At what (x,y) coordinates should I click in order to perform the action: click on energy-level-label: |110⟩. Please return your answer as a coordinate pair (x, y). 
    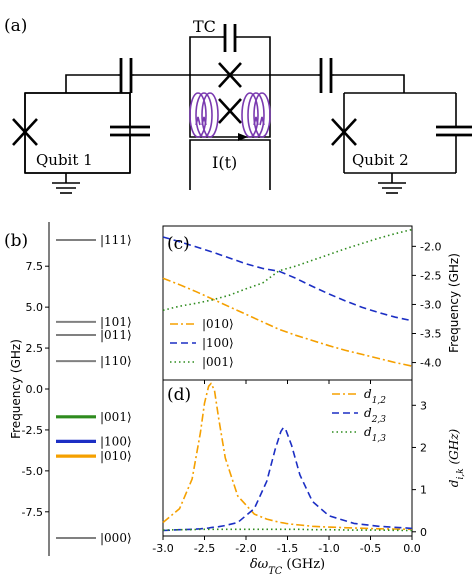
    Looking at the image, I should click on (116, 361).